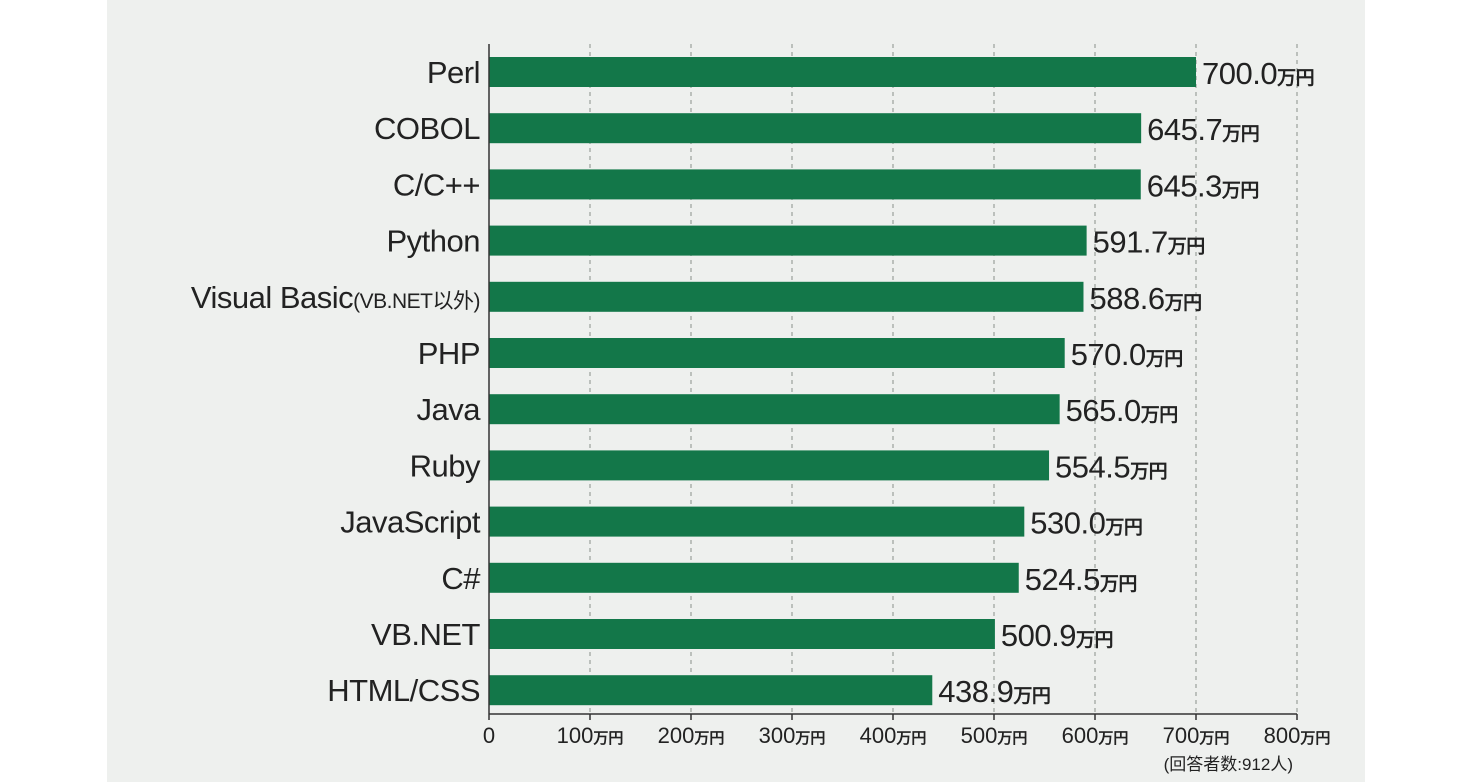 The width and height of the screenshot is (1484, 782). I want to click on x-tick-label: 800万円, so click(1297, 735).